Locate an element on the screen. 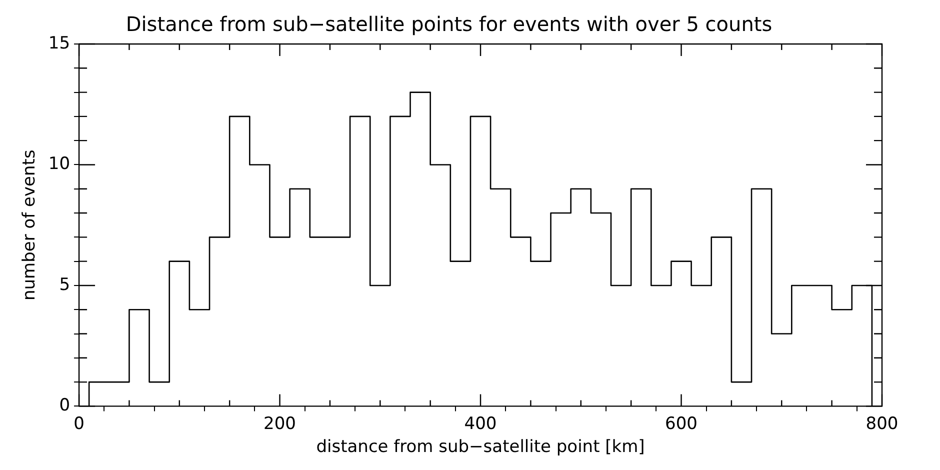  y-tick-label: 15 is located at coordinates (59, 43).